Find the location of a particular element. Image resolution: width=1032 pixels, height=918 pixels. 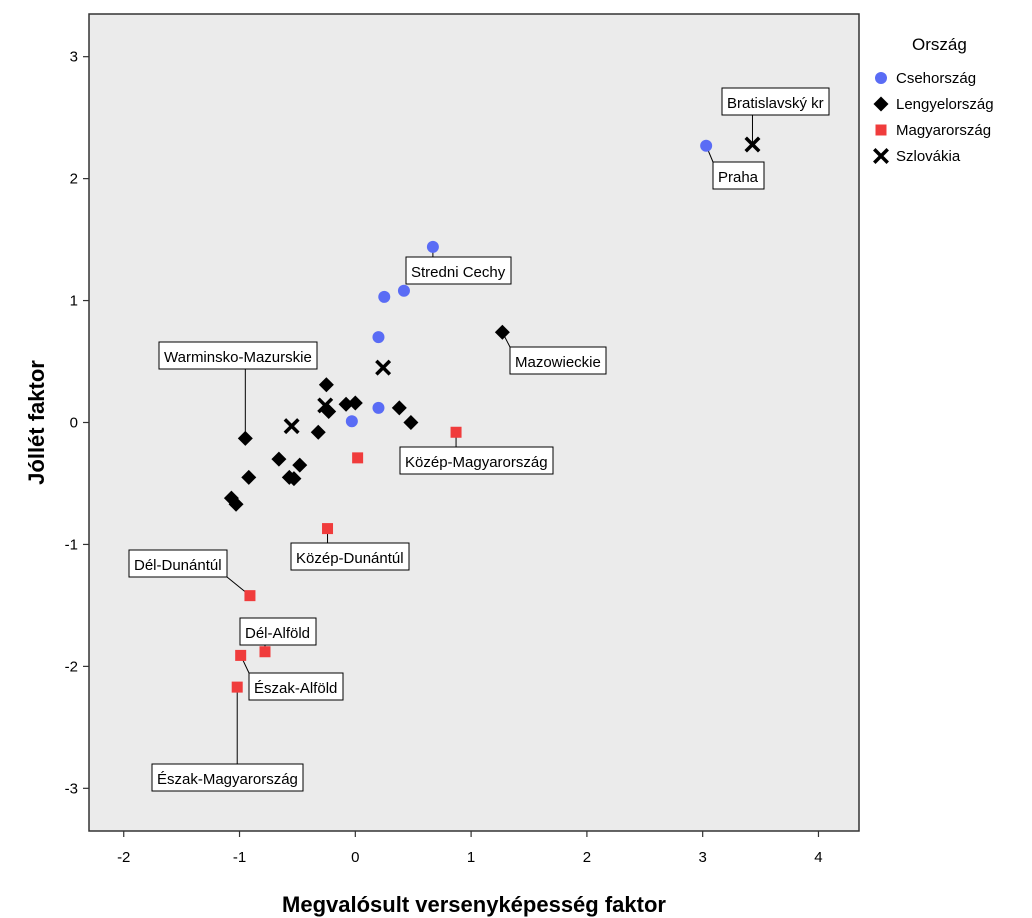

legend-title: Ország is located at coordinates (939, 44).